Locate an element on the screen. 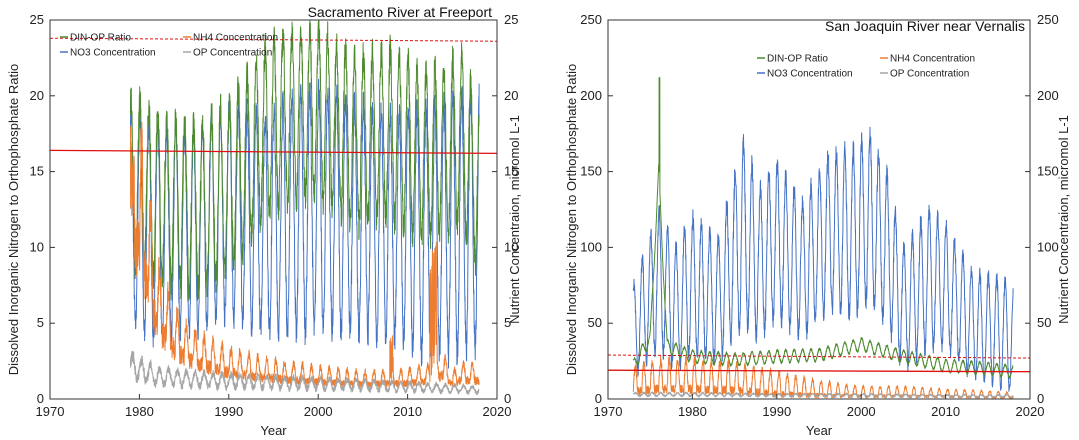 This screenshot has width=1079, height=440. y2-tick-label: 50 is located at coordinates (1044, 322).